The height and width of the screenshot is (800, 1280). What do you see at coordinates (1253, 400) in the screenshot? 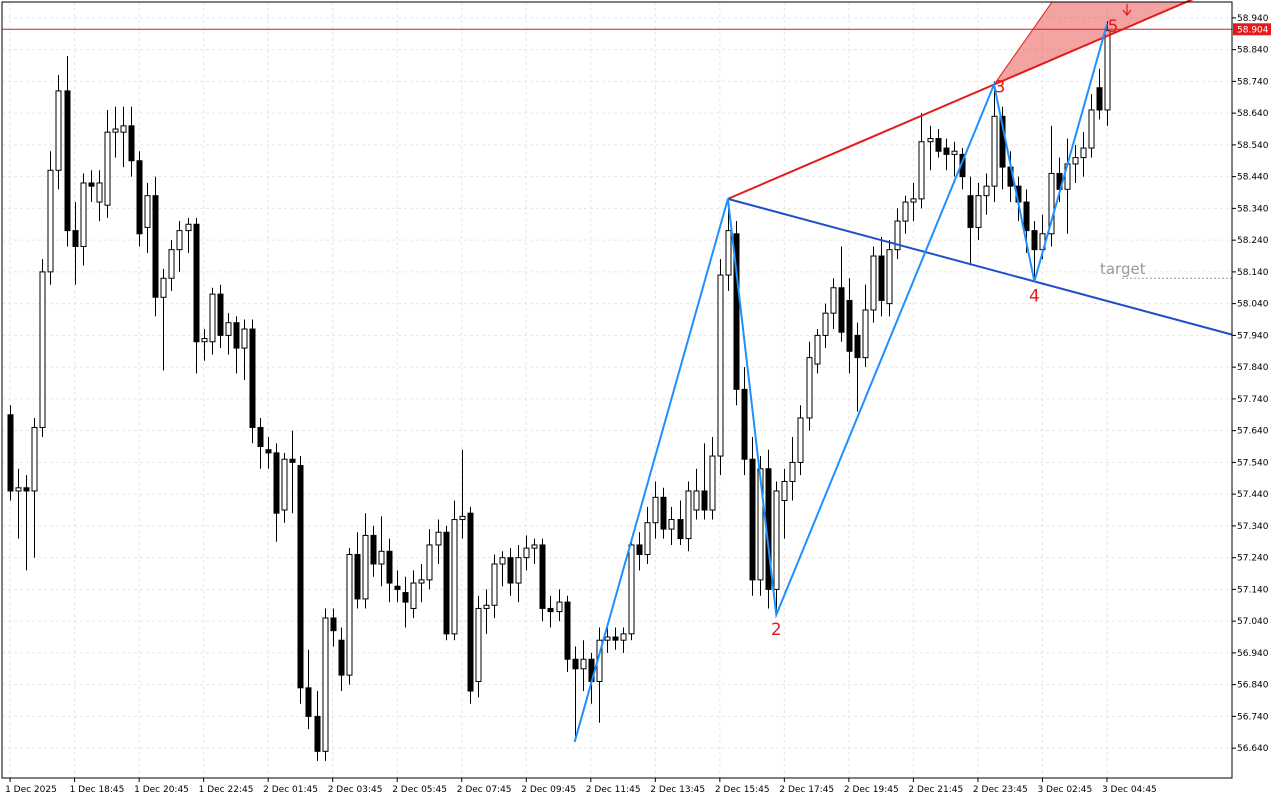
I see `y-tick-label: 57.740` at bounding box center [1253, 400].